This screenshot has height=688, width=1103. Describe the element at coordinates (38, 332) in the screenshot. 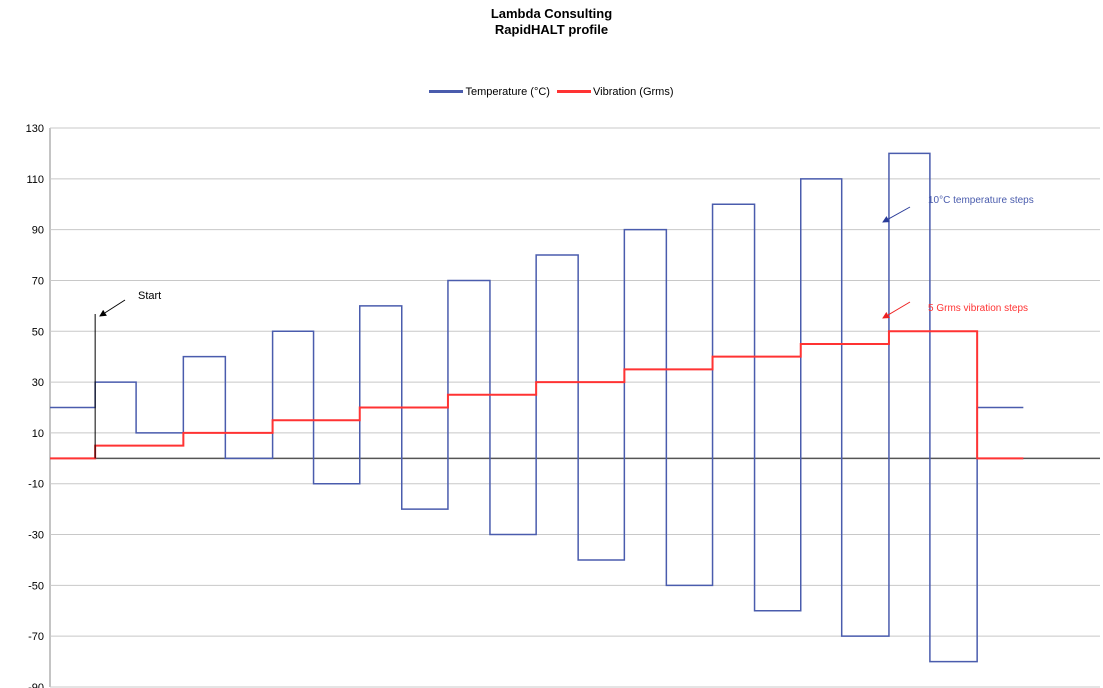

I see `y-tick-label: 50` at that location.